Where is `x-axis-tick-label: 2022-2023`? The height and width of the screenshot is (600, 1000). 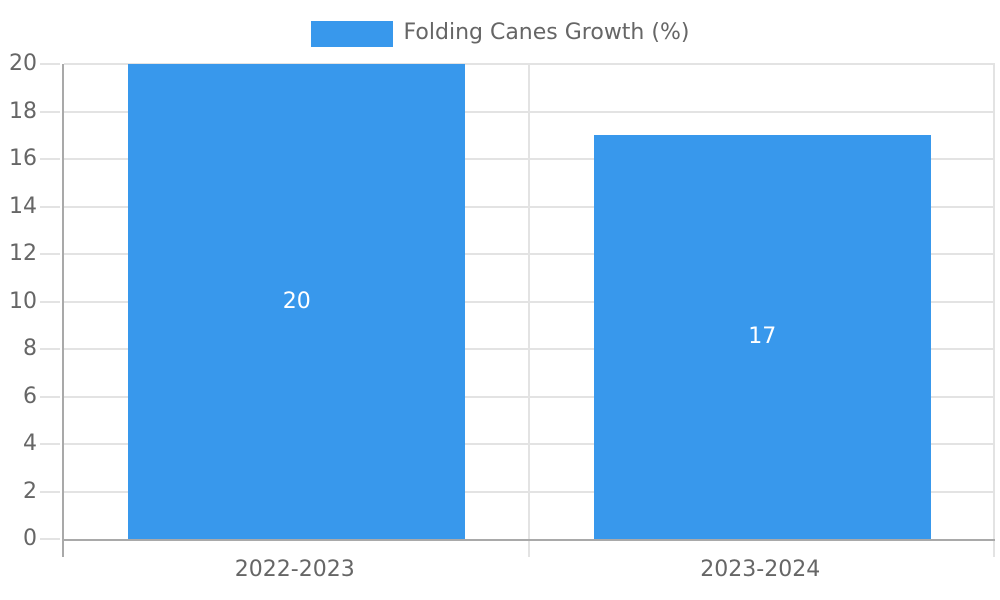 x-axis-tick-label: 2022-2023 is located at coordinates (294, 569).